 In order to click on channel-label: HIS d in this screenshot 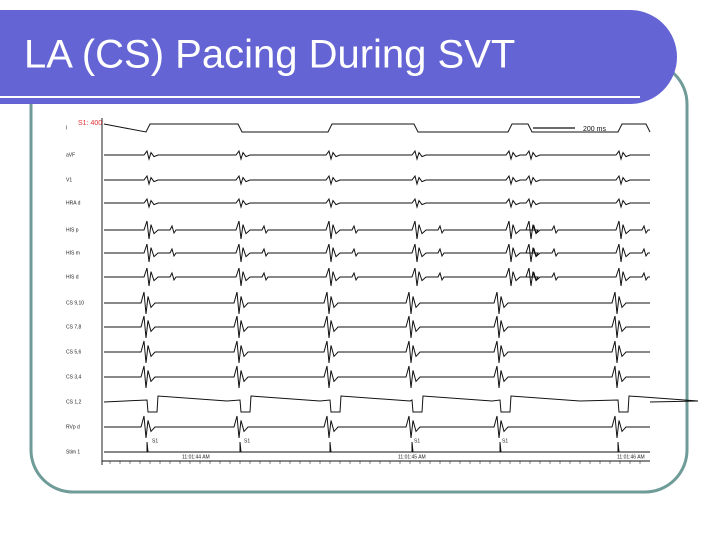, I will do `click(72, 277)`.